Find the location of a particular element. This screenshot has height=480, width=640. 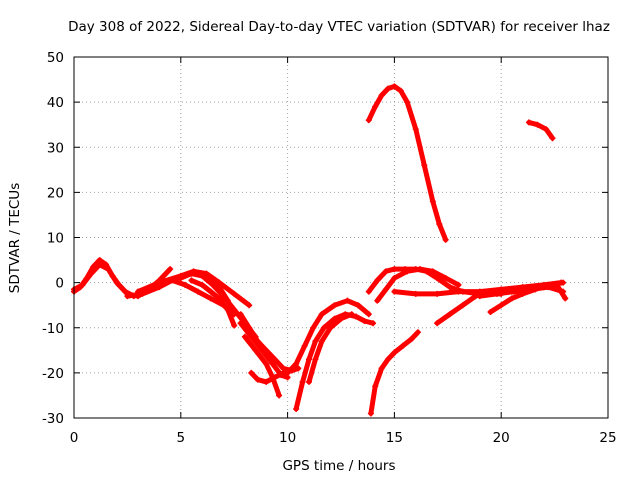

y-tick-label: 40 is located at coordinates (55, 103).